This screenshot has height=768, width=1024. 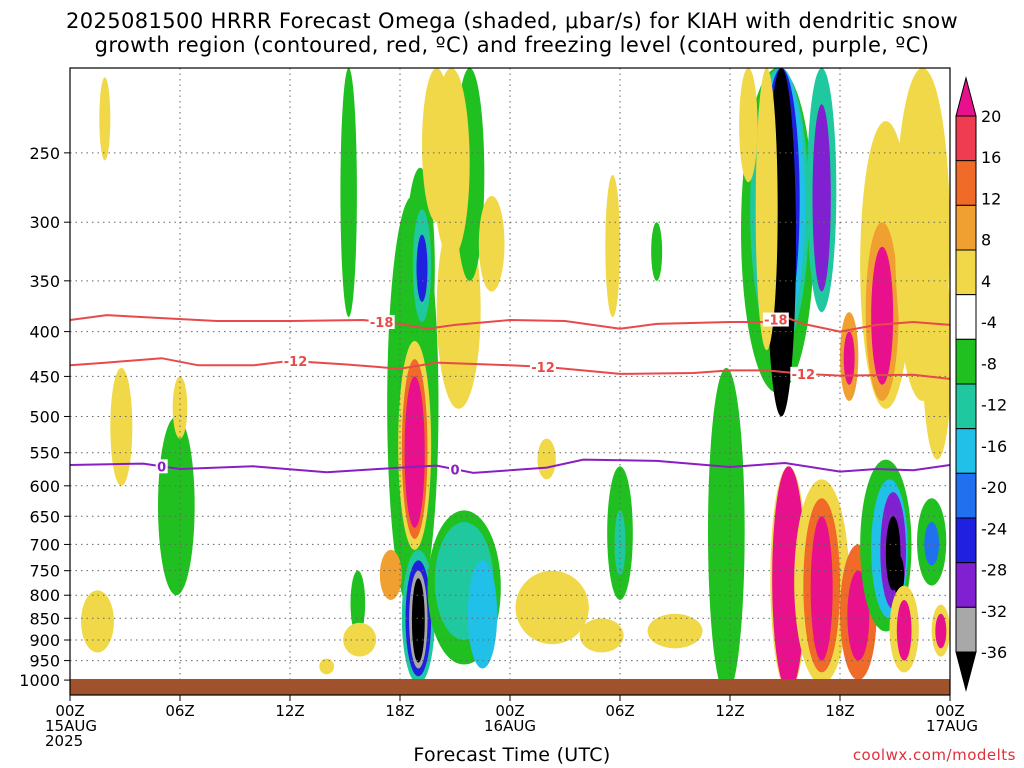 What do you see at coordinates (44, 516) in the screenshot?
I see `y-tick-label: 650` at bounding box center [44, 516].